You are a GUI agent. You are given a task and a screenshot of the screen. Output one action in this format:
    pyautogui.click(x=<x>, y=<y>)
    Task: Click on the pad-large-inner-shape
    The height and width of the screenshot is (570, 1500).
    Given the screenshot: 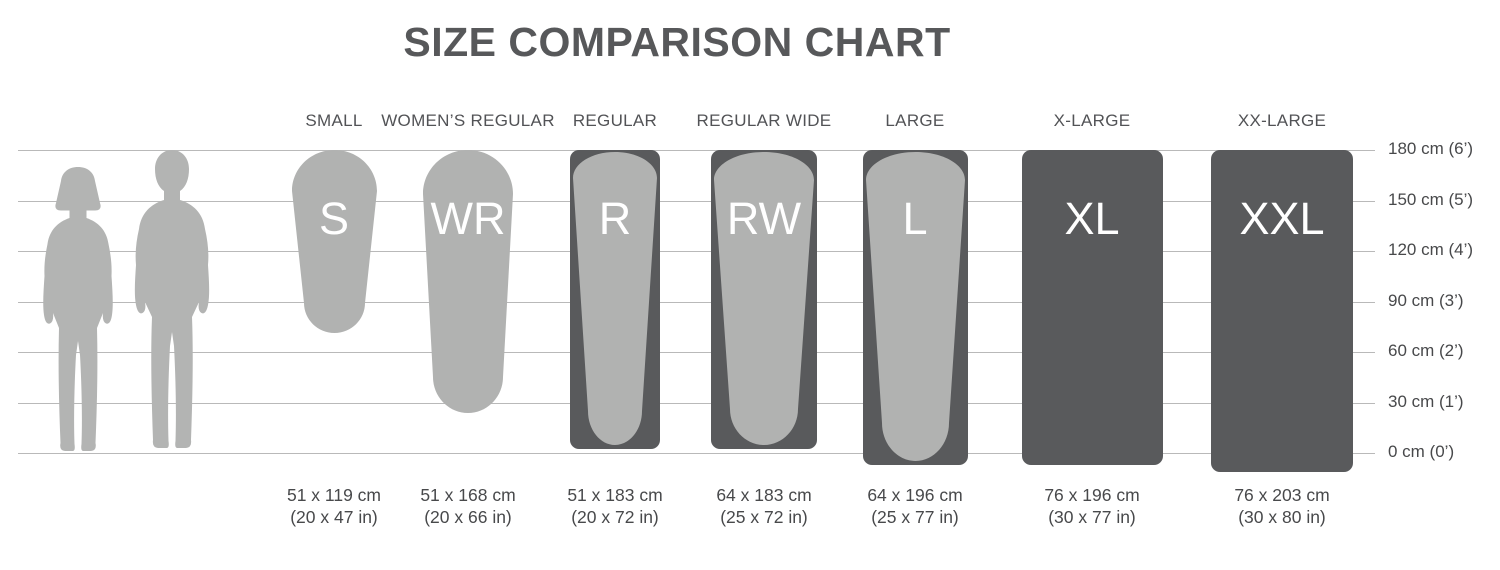 What is the action you would take?
    pyautogui.click(x=915, y=306)
    